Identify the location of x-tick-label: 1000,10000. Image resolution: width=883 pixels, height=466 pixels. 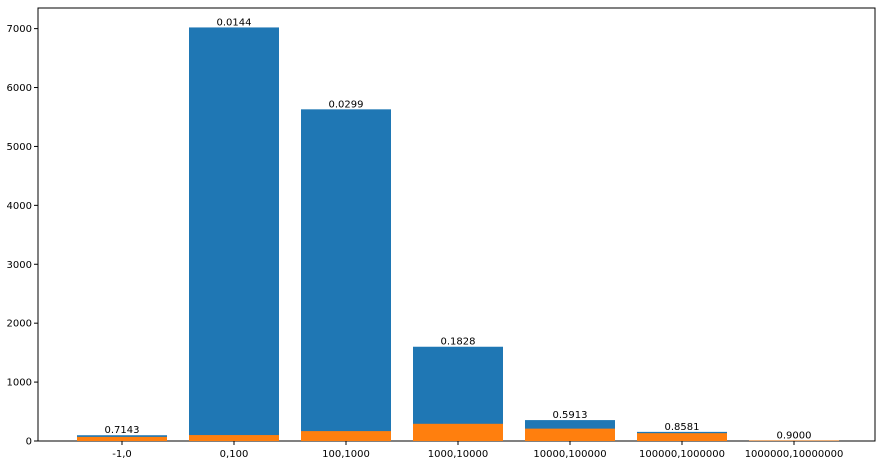
(458, 454).